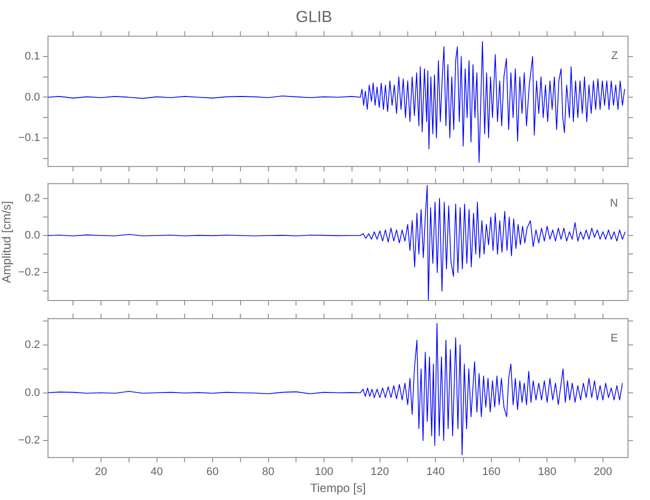  Describe the element at coordinates (491, 472) in the screenshot. I see `x-tick-label: 160` at that location.